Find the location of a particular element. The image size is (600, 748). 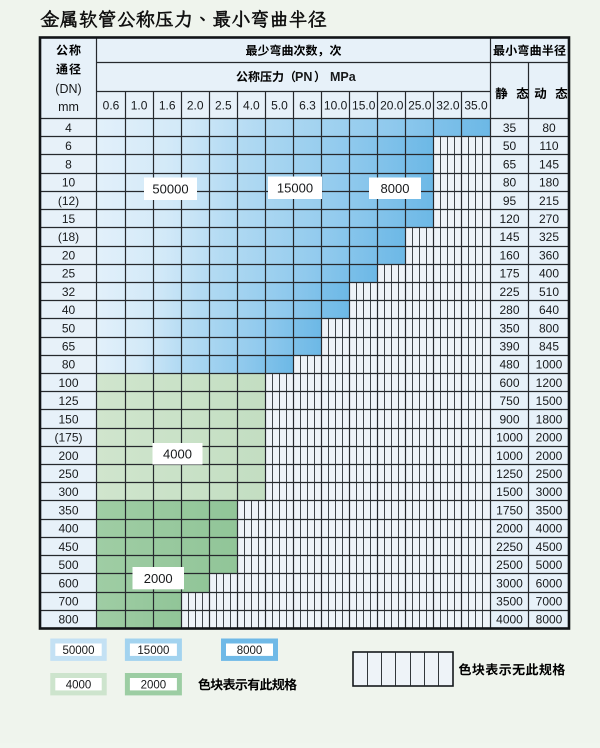

svg-text: 100 is located at coordinates (68, 383).